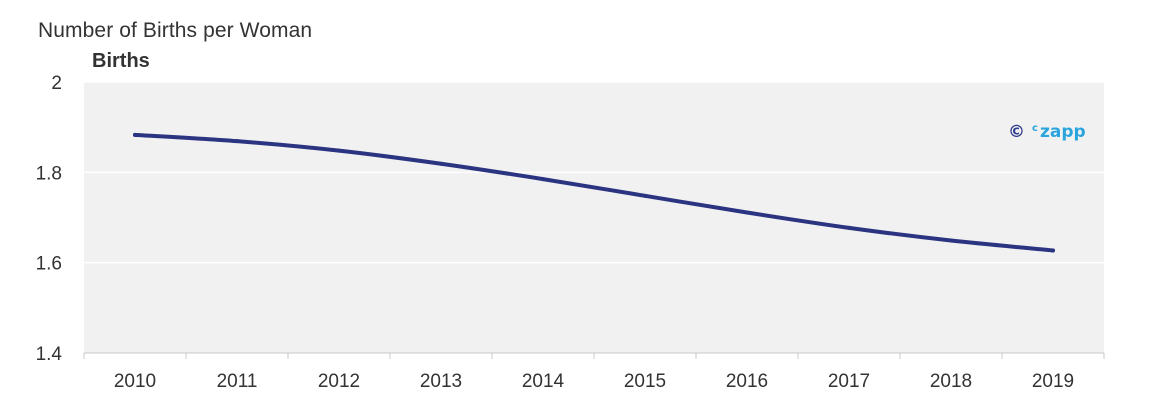 The width and height of the screenshot is (1160, 414). Describe the element at coordinates (1053, 381) in the screenshot. I see `x-tick-label: 2019` at that location.